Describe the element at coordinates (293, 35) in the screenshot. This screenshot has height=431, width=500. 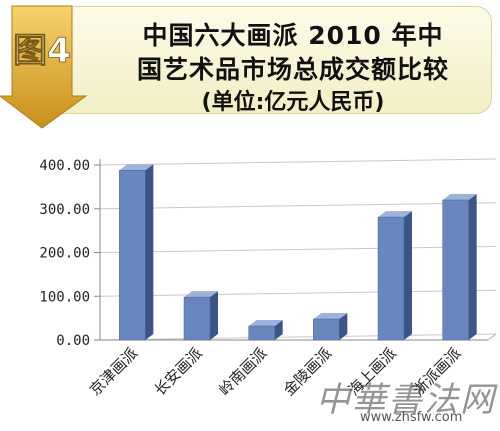
I see `chart-title-line-1: 中国六大画派 2010 年中` at that location.